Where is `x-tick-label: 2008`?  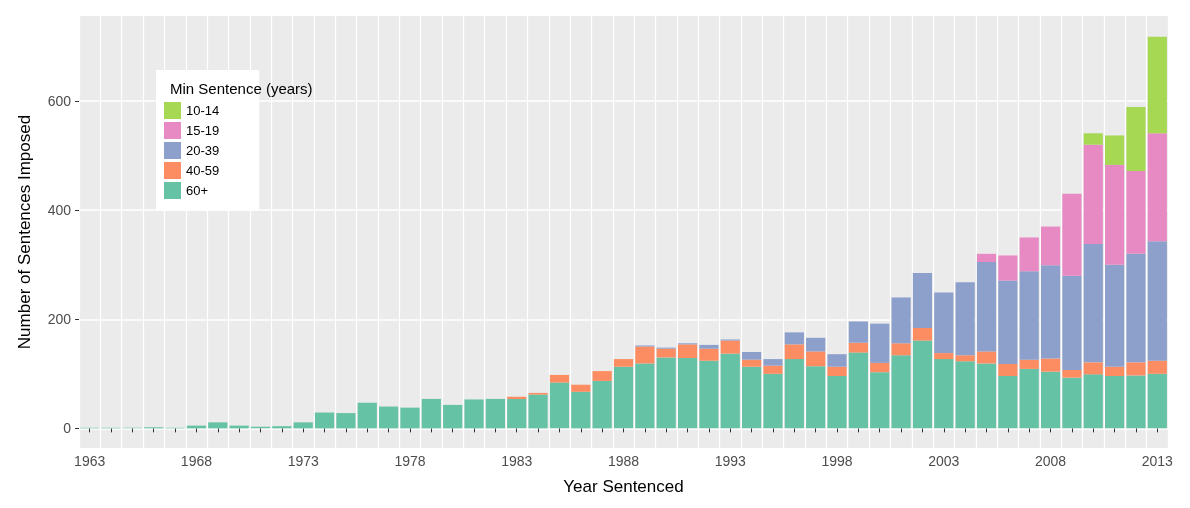 x-tick-label: 2008 is located at coordinates (1050, 461).